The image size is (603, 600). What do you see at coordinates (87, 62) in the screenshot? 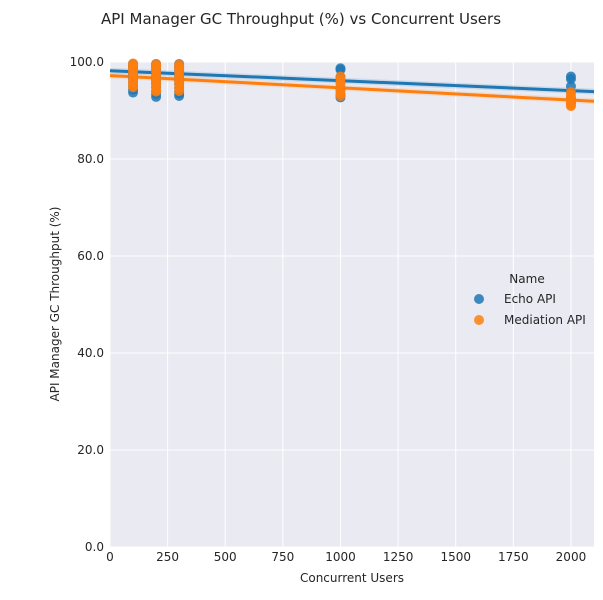
I see `y-tick-label: 100.0` at bounding box center [87, 62].